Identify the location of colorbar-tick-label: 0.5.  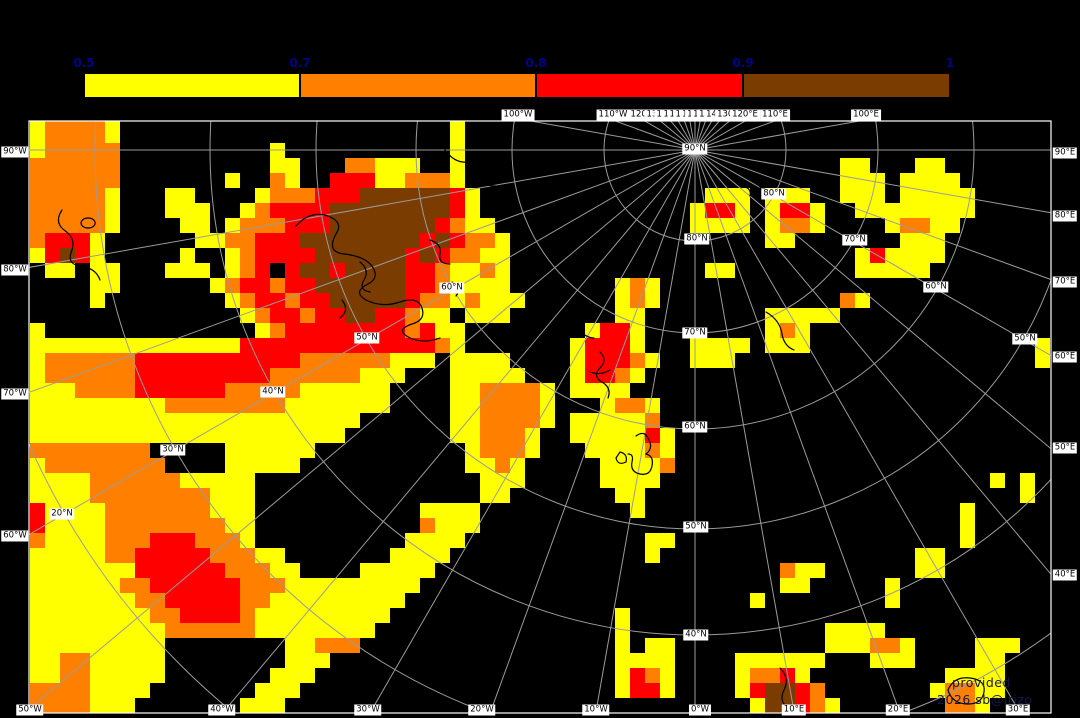
(84, 63).